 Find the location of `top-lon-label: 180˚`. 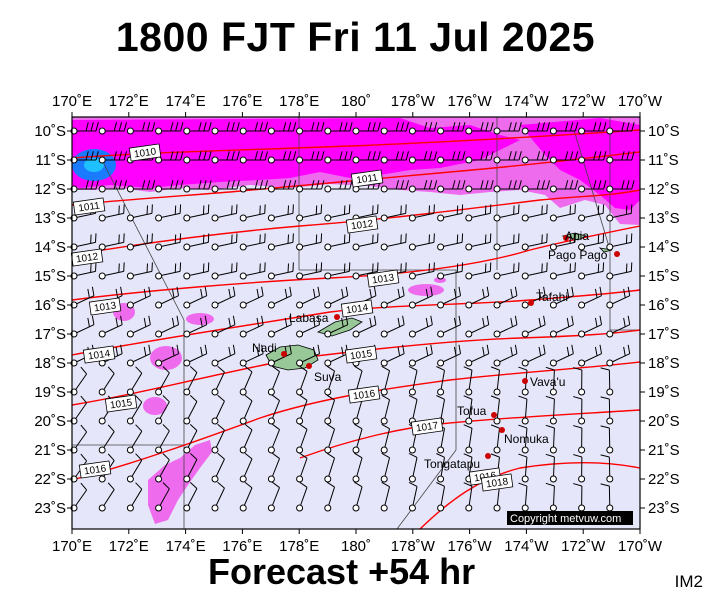

top-lon-label: 180˚ is located at coordinates (356, 101).